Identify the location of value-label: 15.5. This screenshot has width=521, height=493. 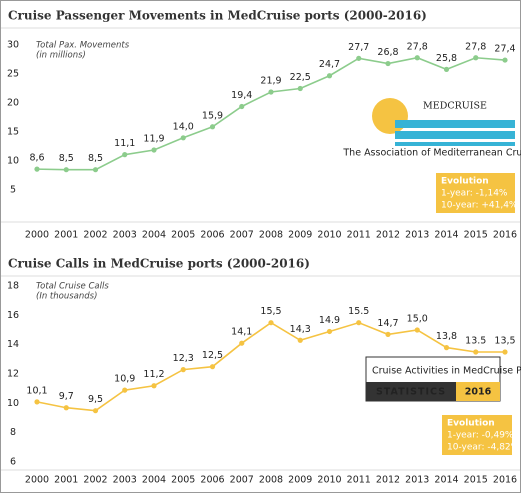
(358, 311).